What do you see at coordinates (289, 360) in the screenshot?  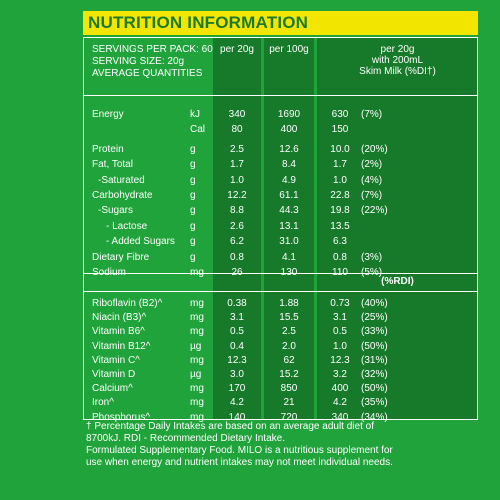 I see `value-per100: 62` at bounding box center [289, 360].